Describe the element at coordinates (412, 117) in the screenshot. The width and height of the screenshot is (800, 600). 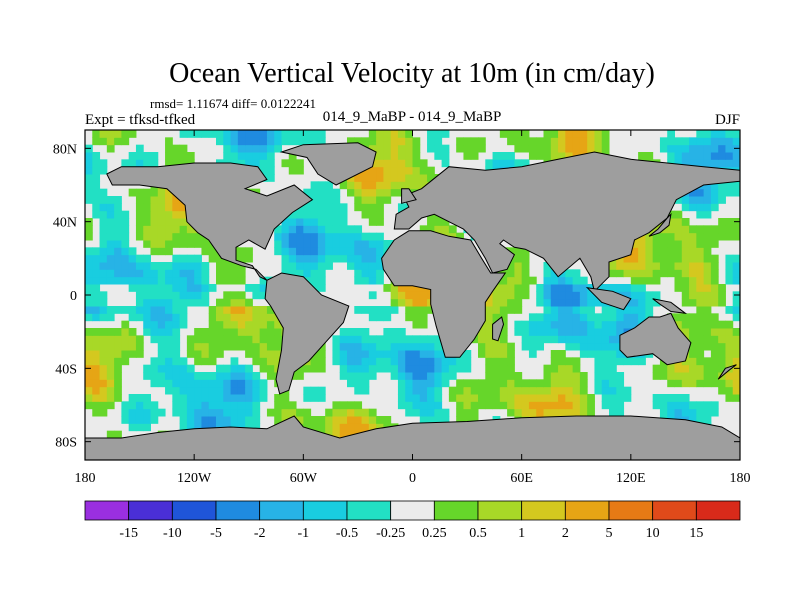
I see `run-label: 014_9_MaBP - 014_9_MaBP` at that location.